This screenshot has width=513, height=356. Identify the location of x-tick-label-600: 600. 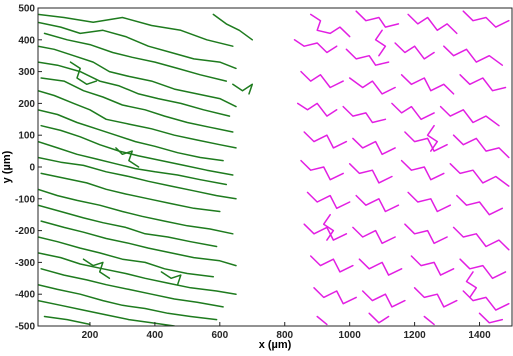
(219, 335).